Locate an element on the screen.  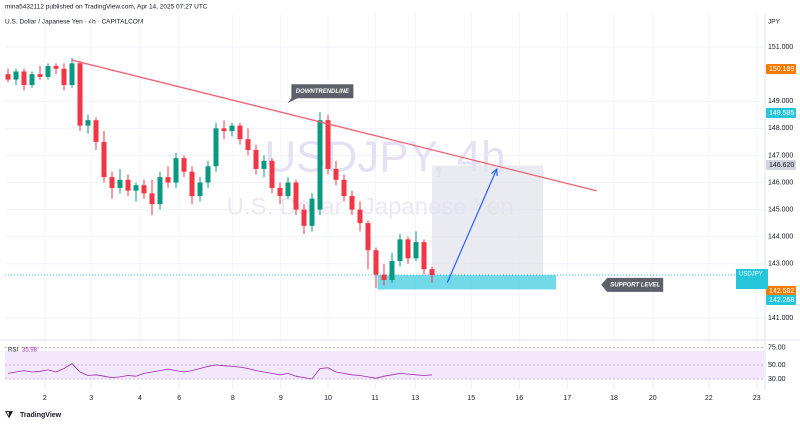
y-tick-label: 149.000 is located at coordinates (780, 101).